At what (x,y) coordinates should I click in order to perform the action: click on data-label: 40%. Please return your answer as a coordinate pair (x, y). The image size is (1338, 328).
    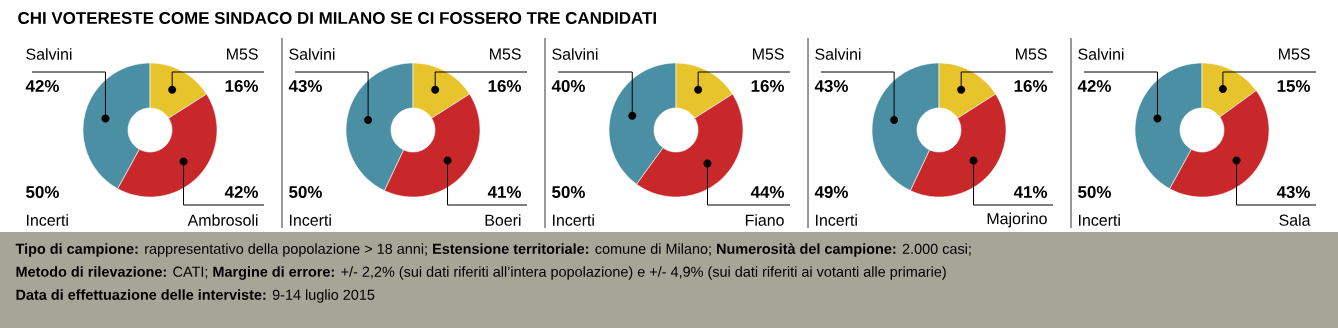
    Looking at the image, I should click on (568, 86).